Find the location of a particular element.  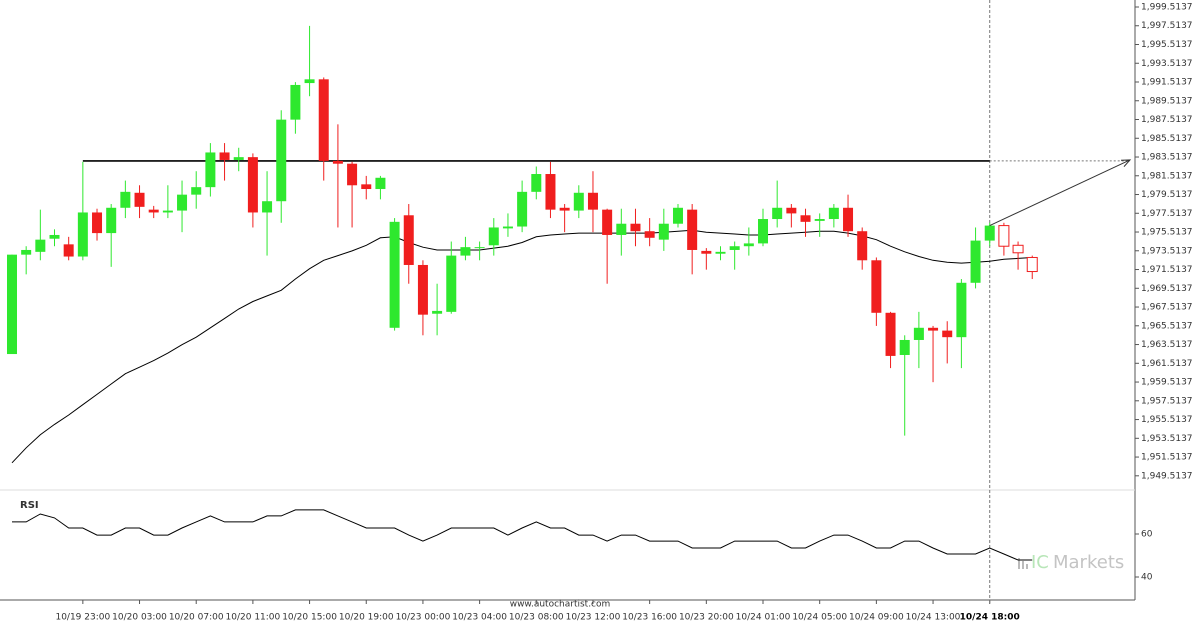

x-tick-label: 10/23 08:00 is located at coordinates (536, 618).